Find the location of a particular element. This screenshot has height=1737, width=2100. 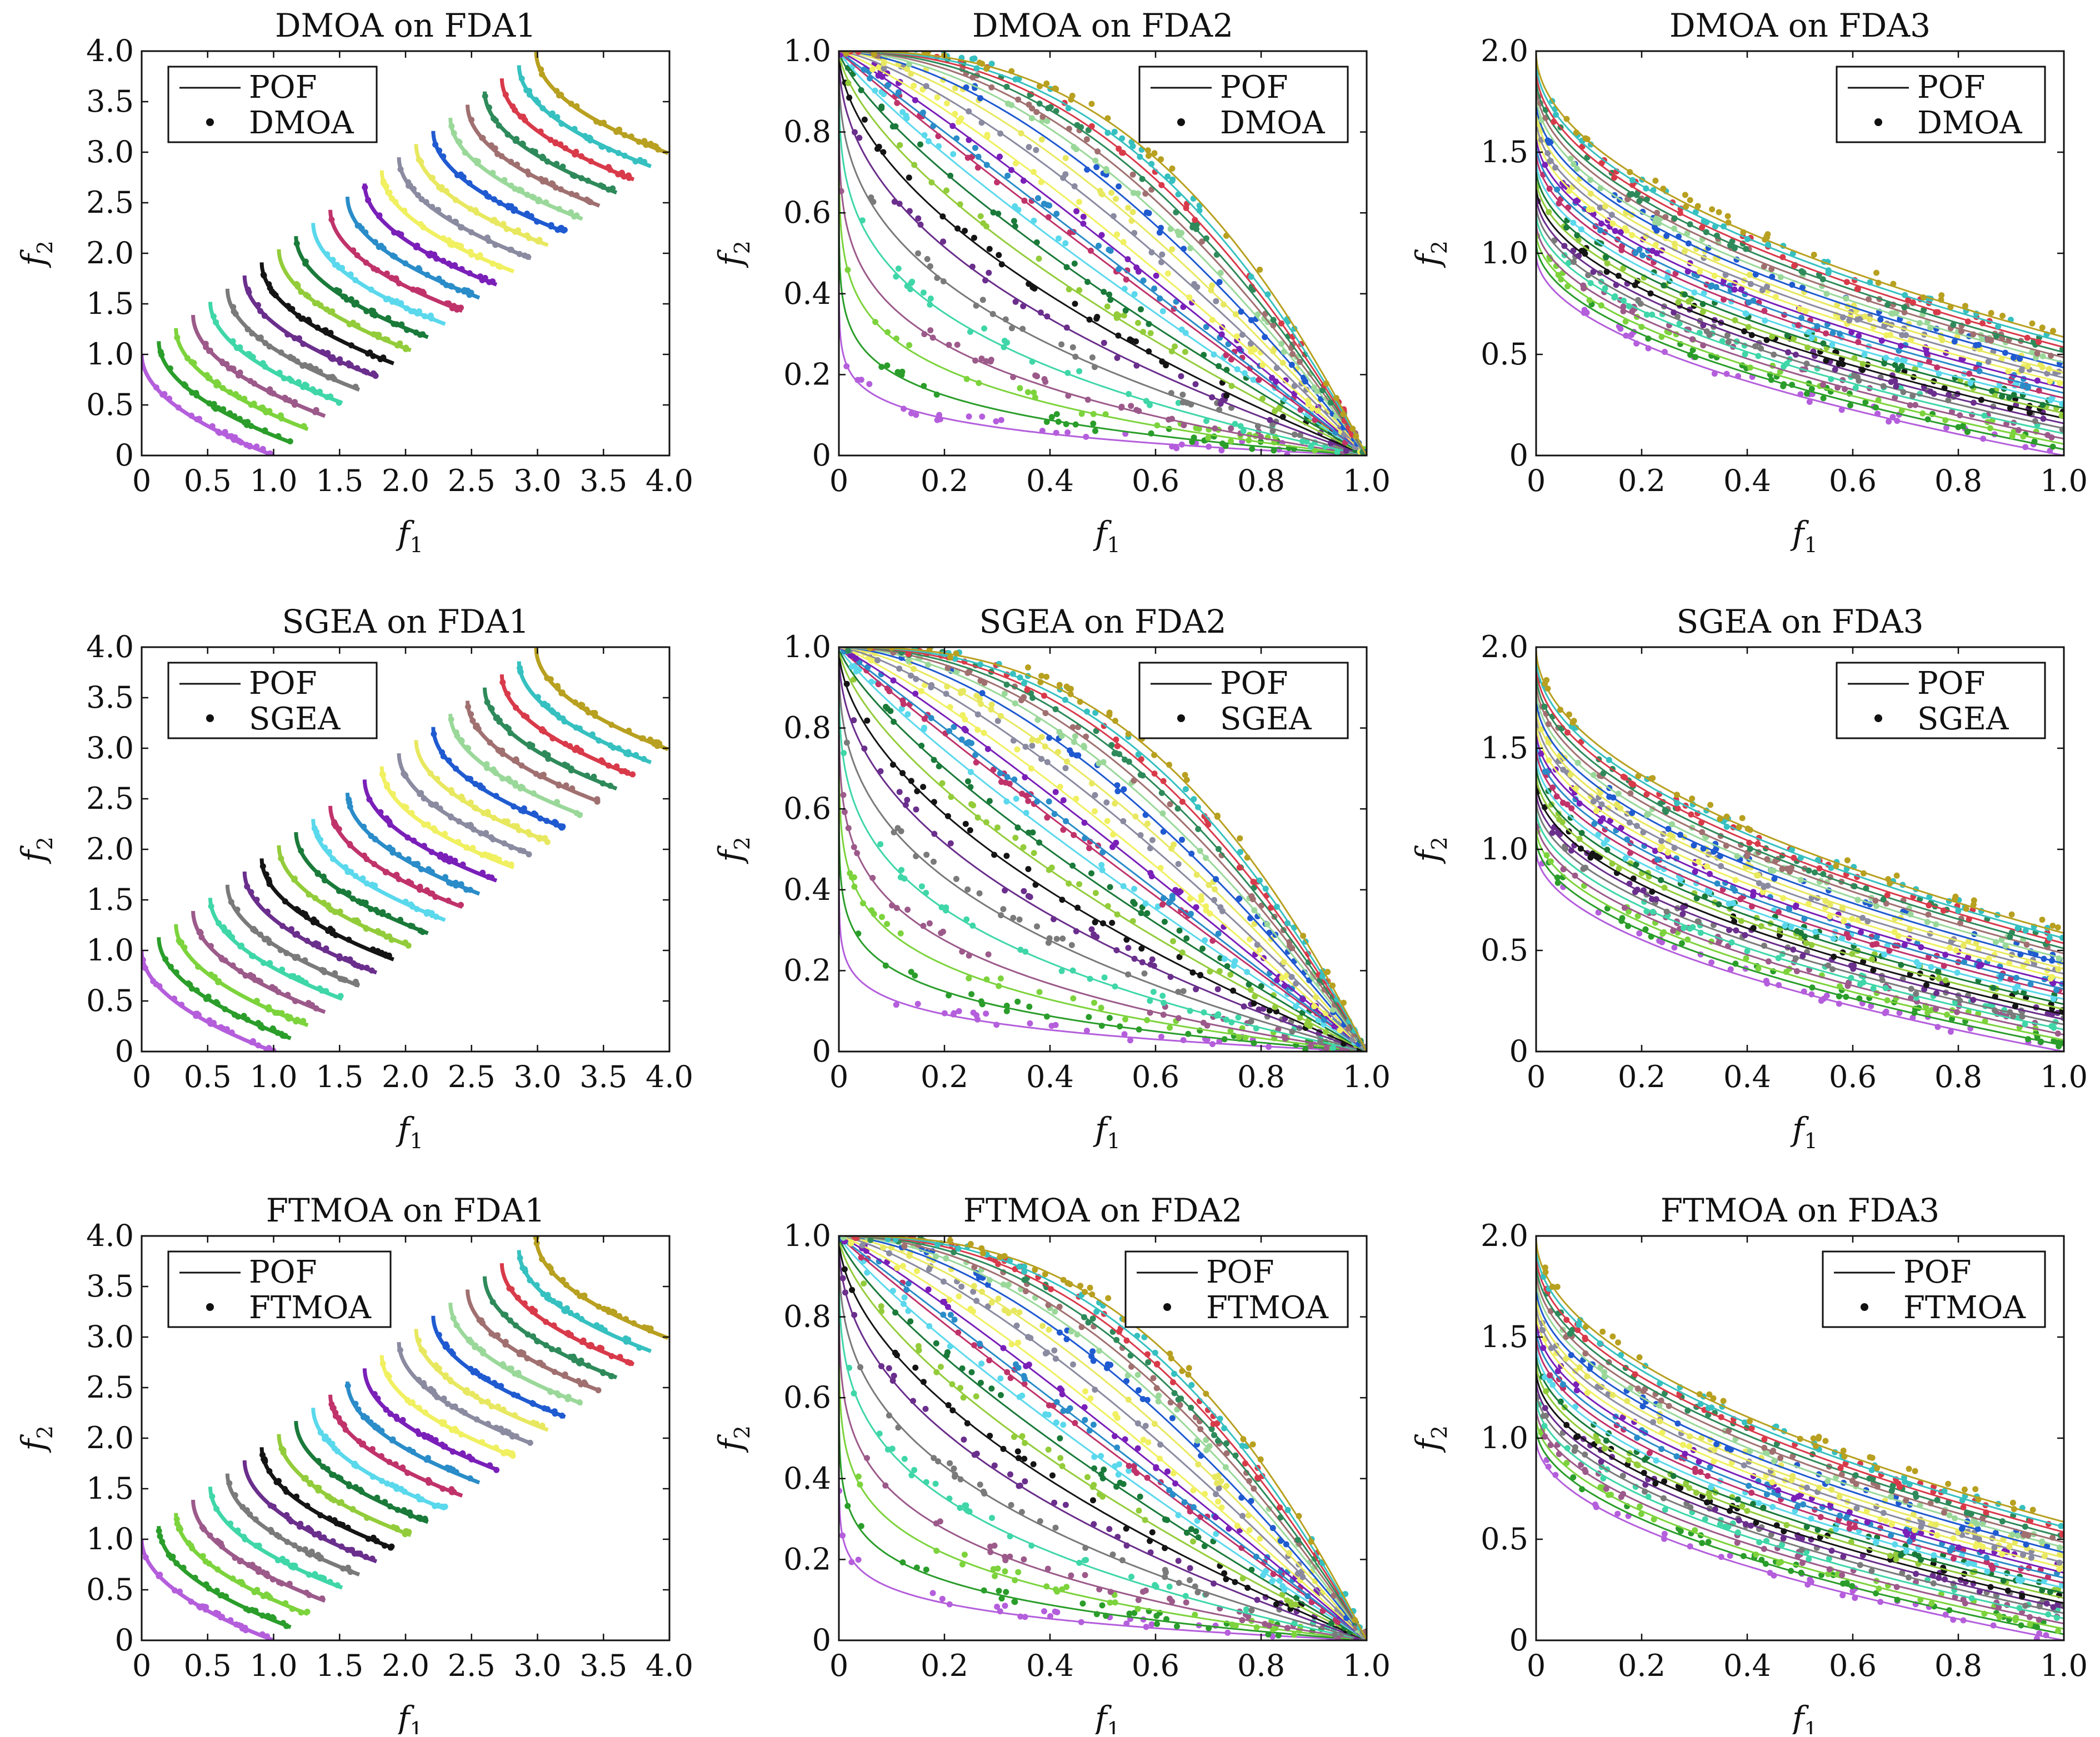

x-tick-label: 1.0 is located at coordinates (274, 480).